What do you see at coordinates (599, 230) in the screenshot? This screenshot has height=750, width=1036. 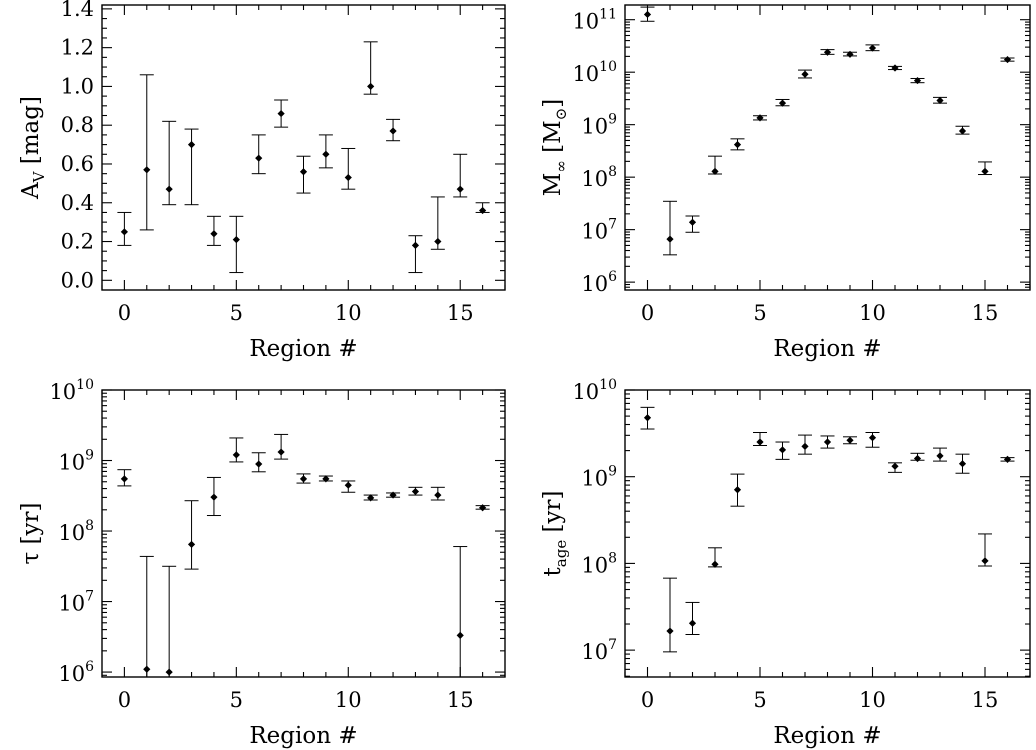 I see `y-tick-label: 10⁷` at bounding box center [599, 230].